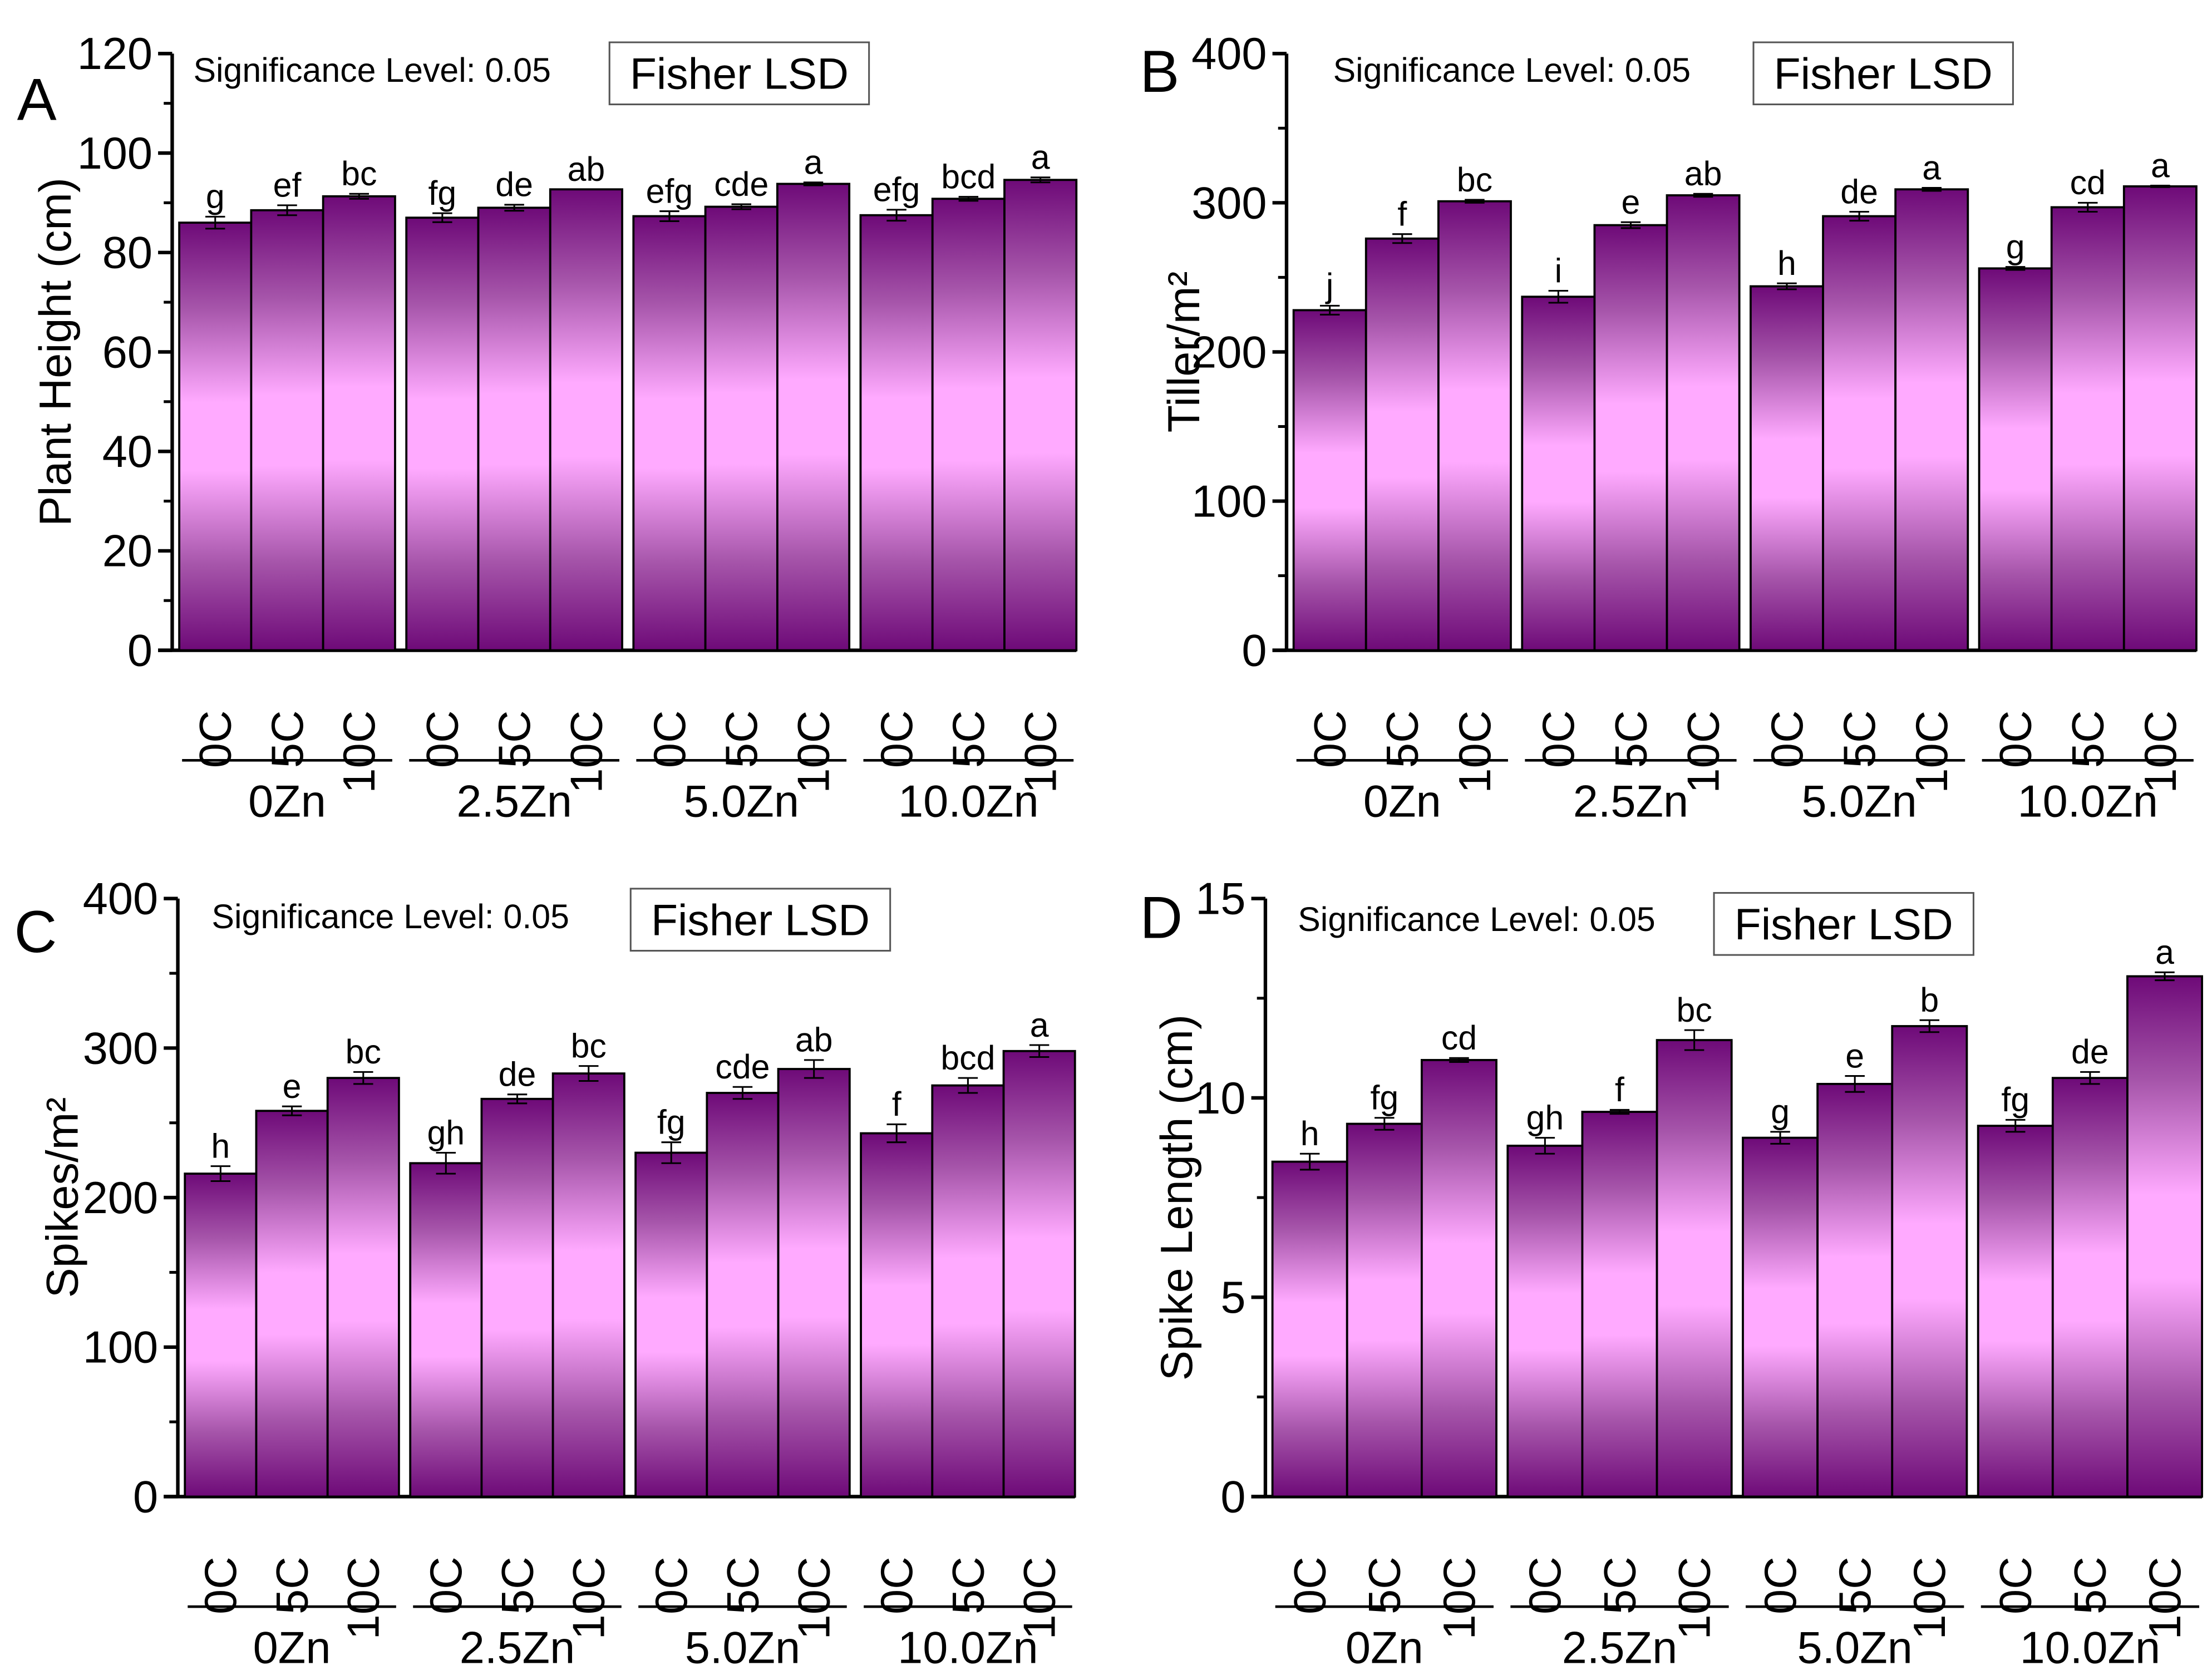  Describe the element at coordinates (1232, 1298) in the screenshot. I see `y-tick-label: 5` at that location.